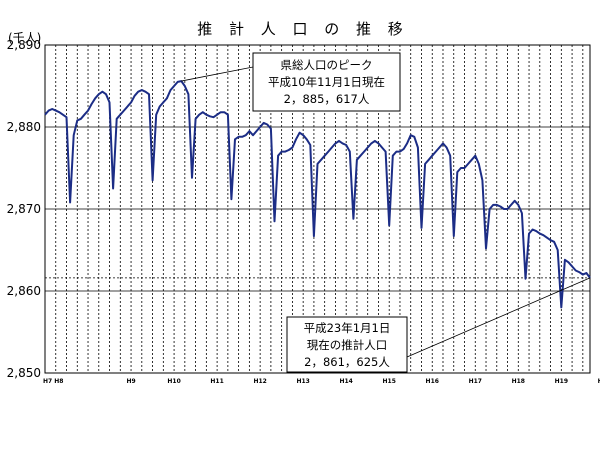  I want to click on x-tick-label: H13, so click(302, 381).